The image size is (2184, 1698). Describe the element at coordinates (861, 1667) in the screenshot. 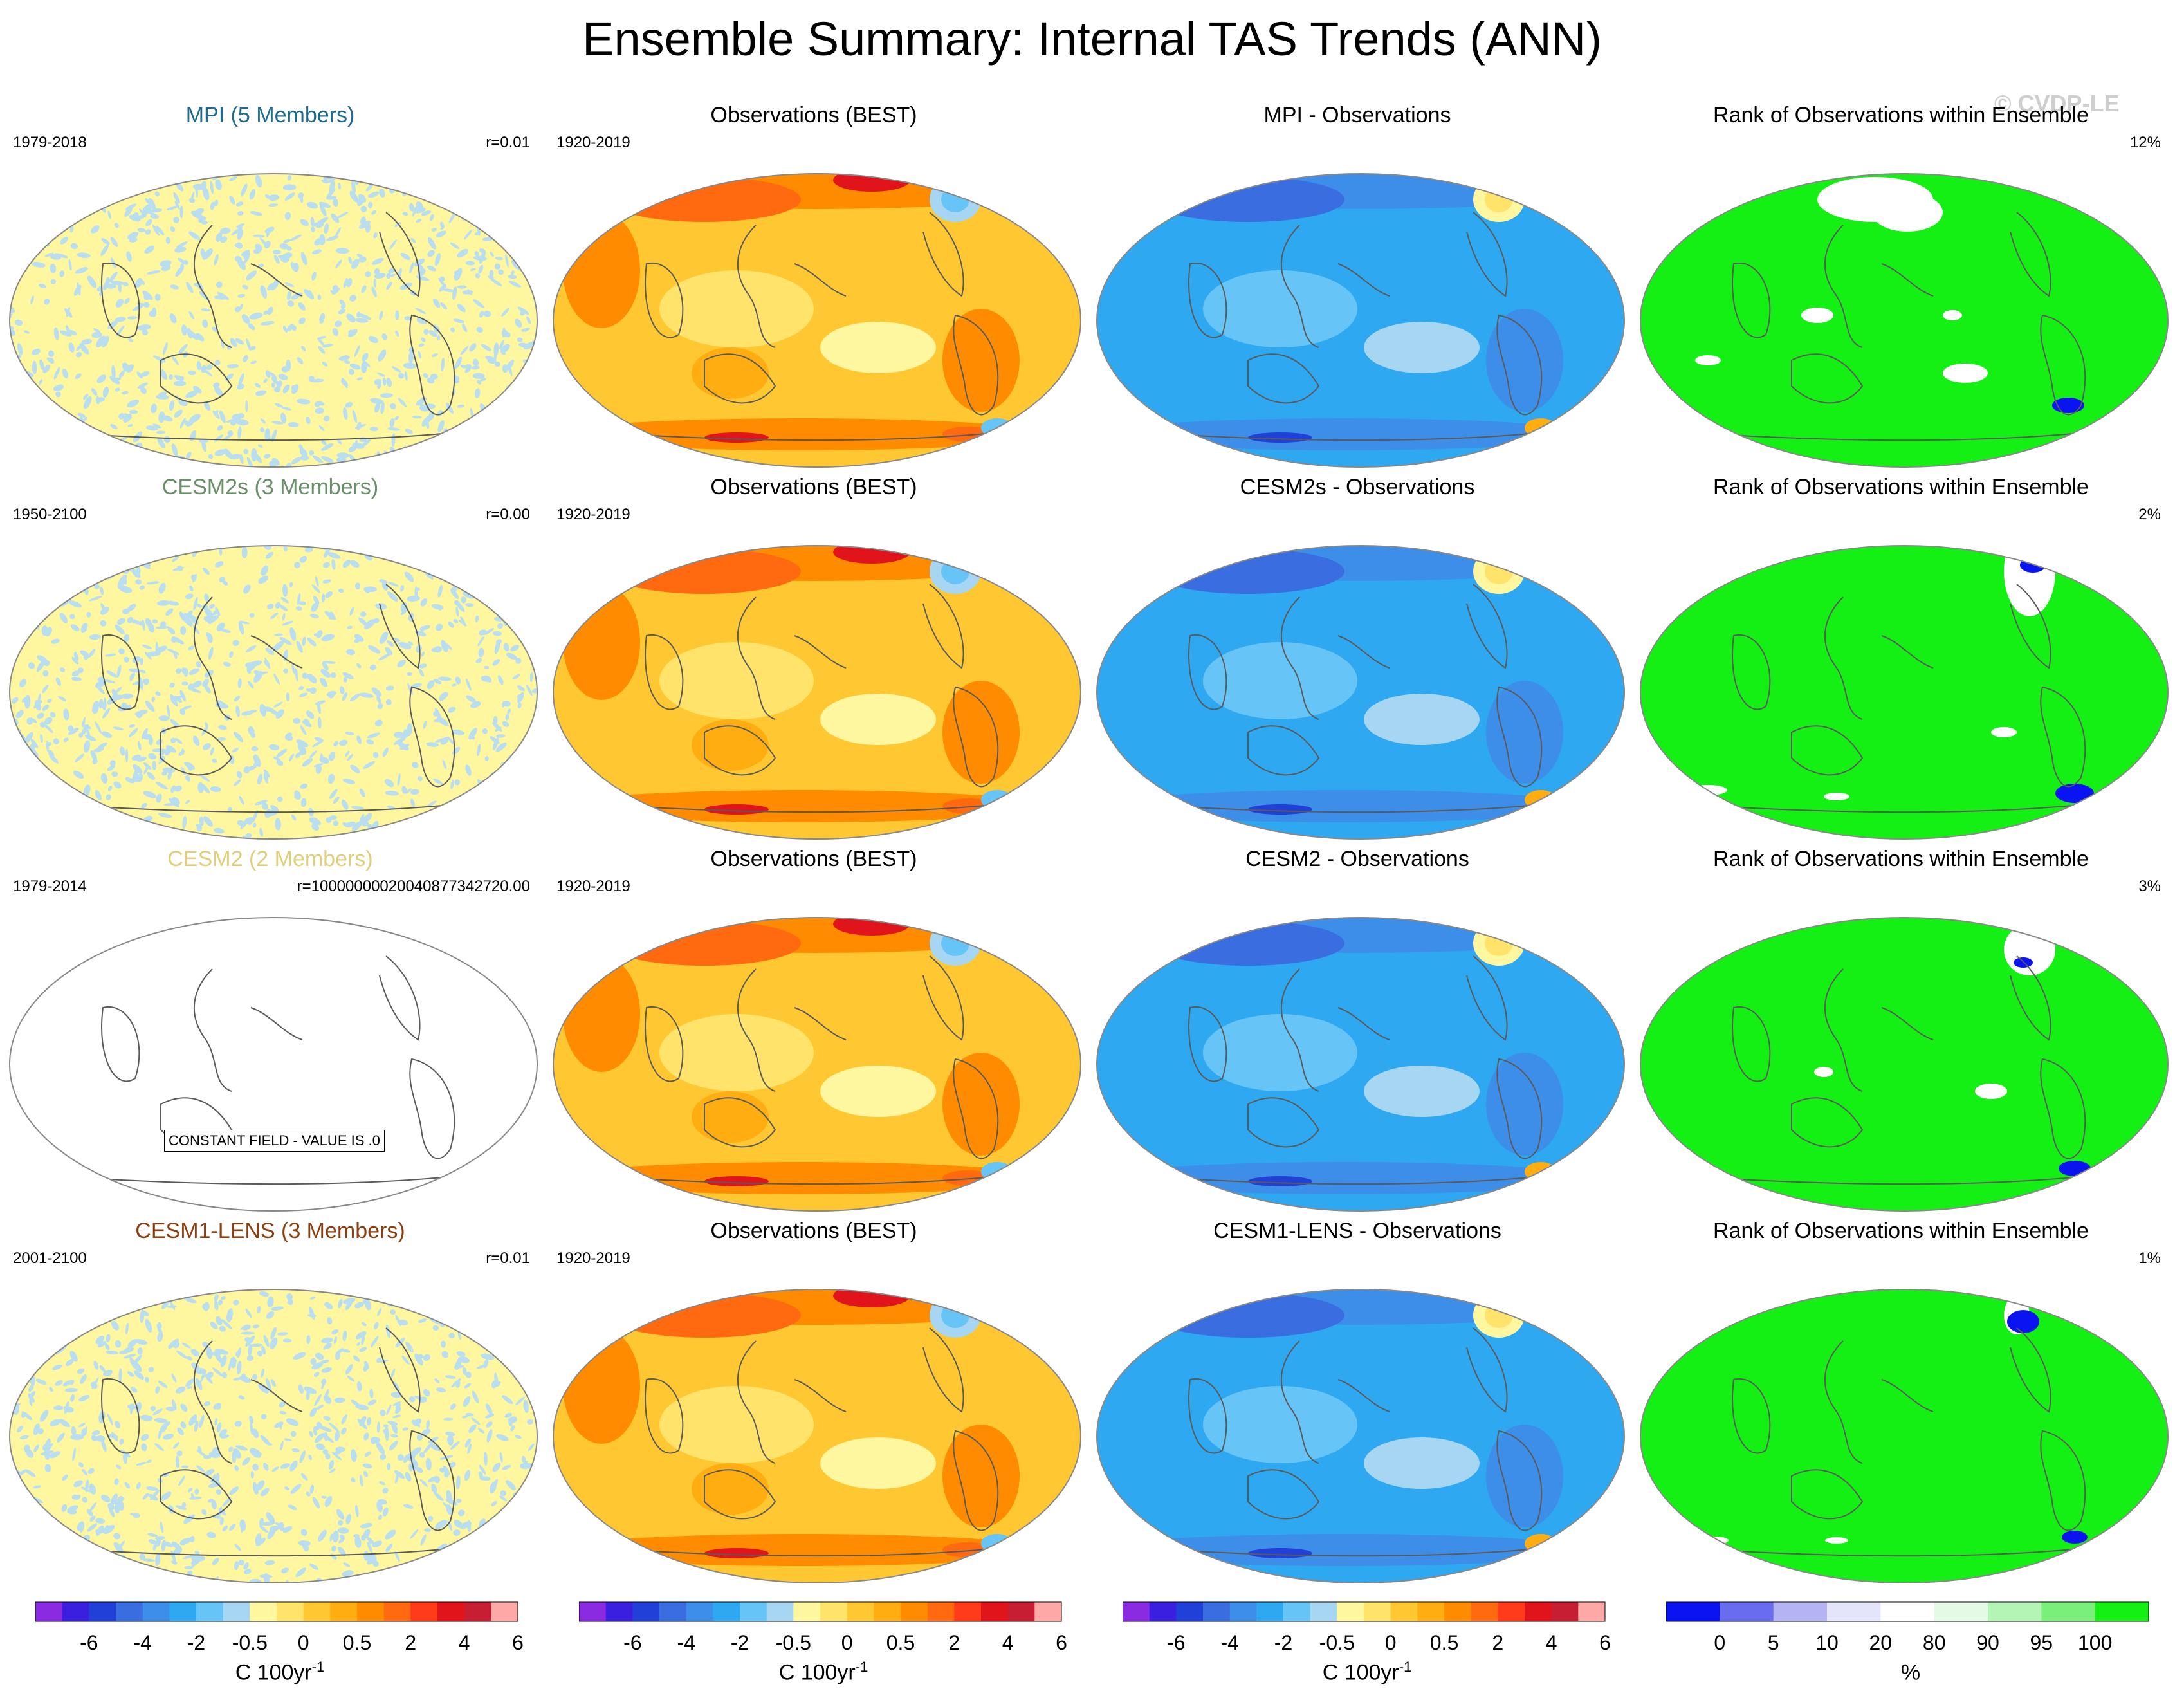

I see `colorbar-units-exponent: -1` at that location.